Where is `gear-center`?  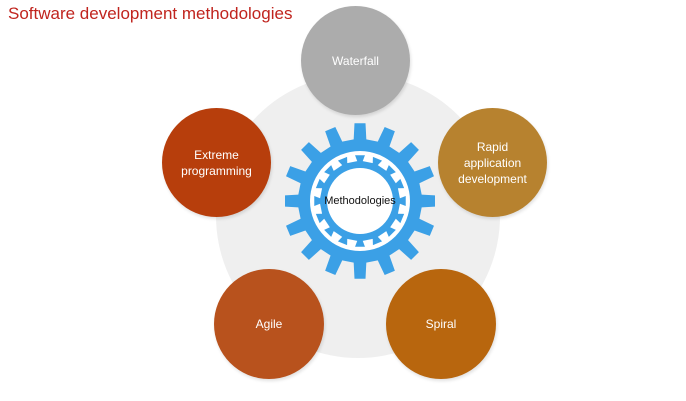
gear-center is located at coordinates (360, 201).